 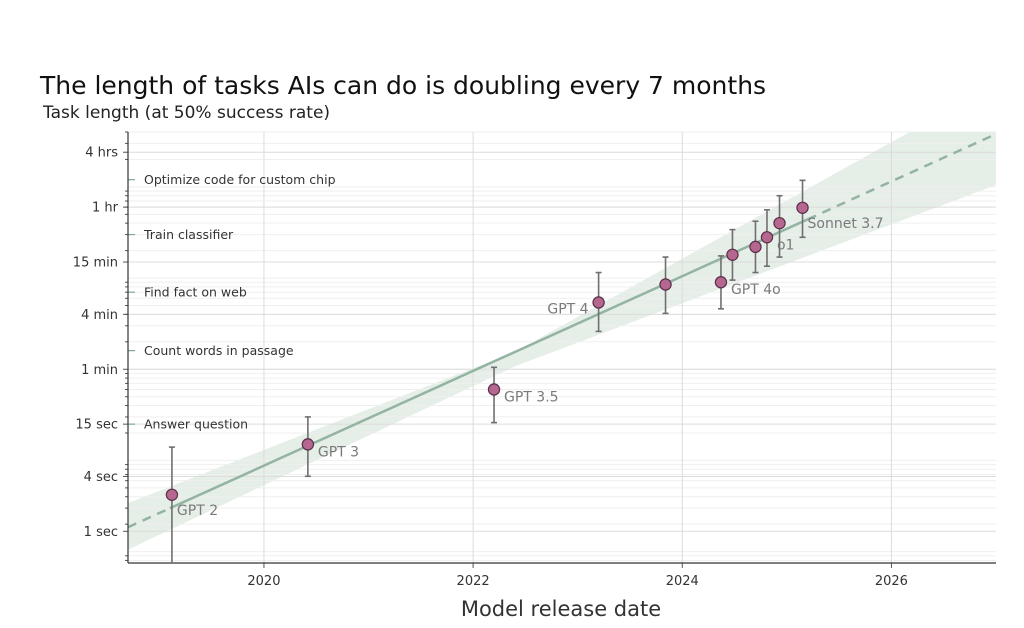 What do you see at coordinates (101, 532) in the screenshot?
I see `y-tick-label: 1 sec` at bounding box center [101, 532].